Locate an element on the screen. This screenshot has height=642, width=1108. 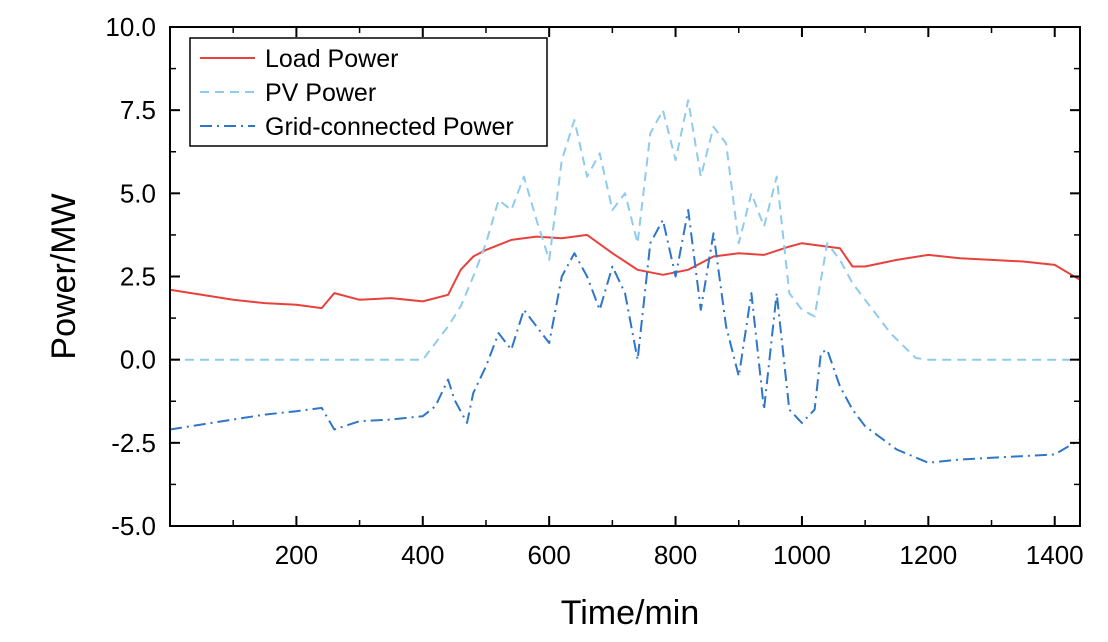
y-tick-label: -5.0 is located at coordinates (133, 526).